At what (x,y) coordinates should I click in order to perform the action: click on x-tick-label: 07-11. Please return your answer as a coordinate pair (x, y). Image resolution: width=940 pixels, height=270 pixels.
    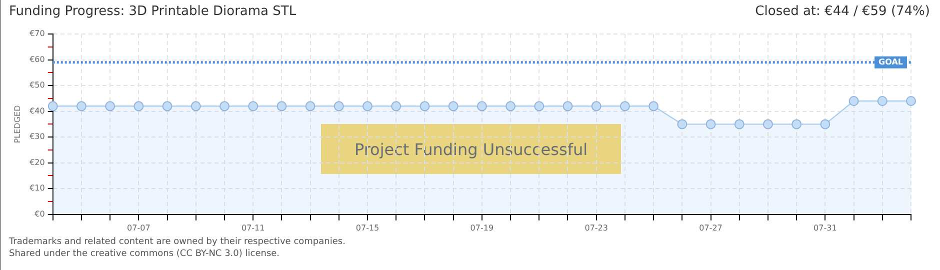
    Looking at the image, I should click on (253, 227).